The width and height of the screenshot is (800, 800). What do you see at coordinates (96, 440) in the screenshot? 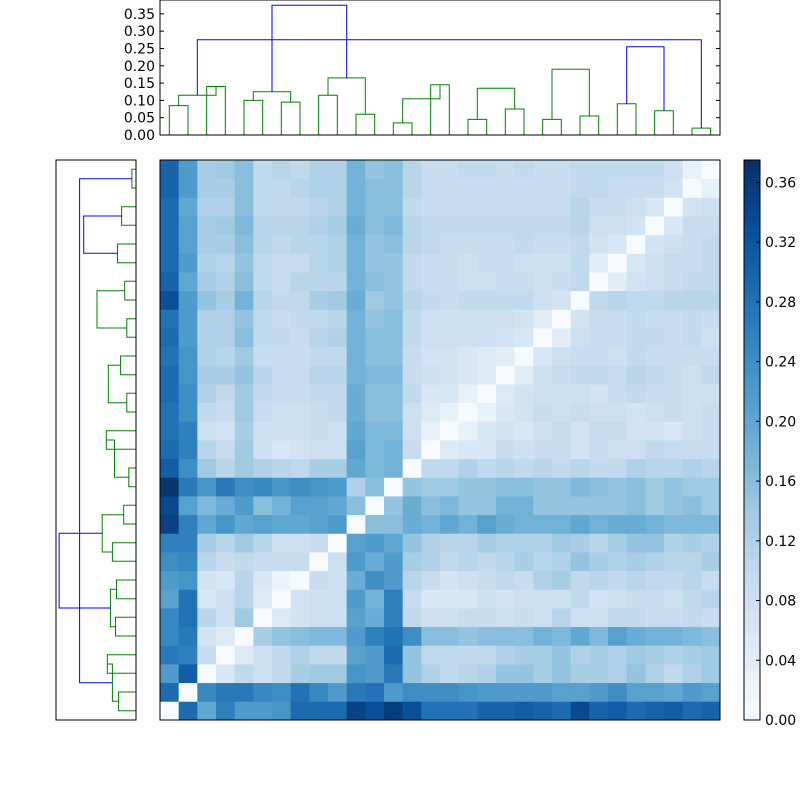
I see `left-dendrogram-frame` at bounding box center [96, 440].